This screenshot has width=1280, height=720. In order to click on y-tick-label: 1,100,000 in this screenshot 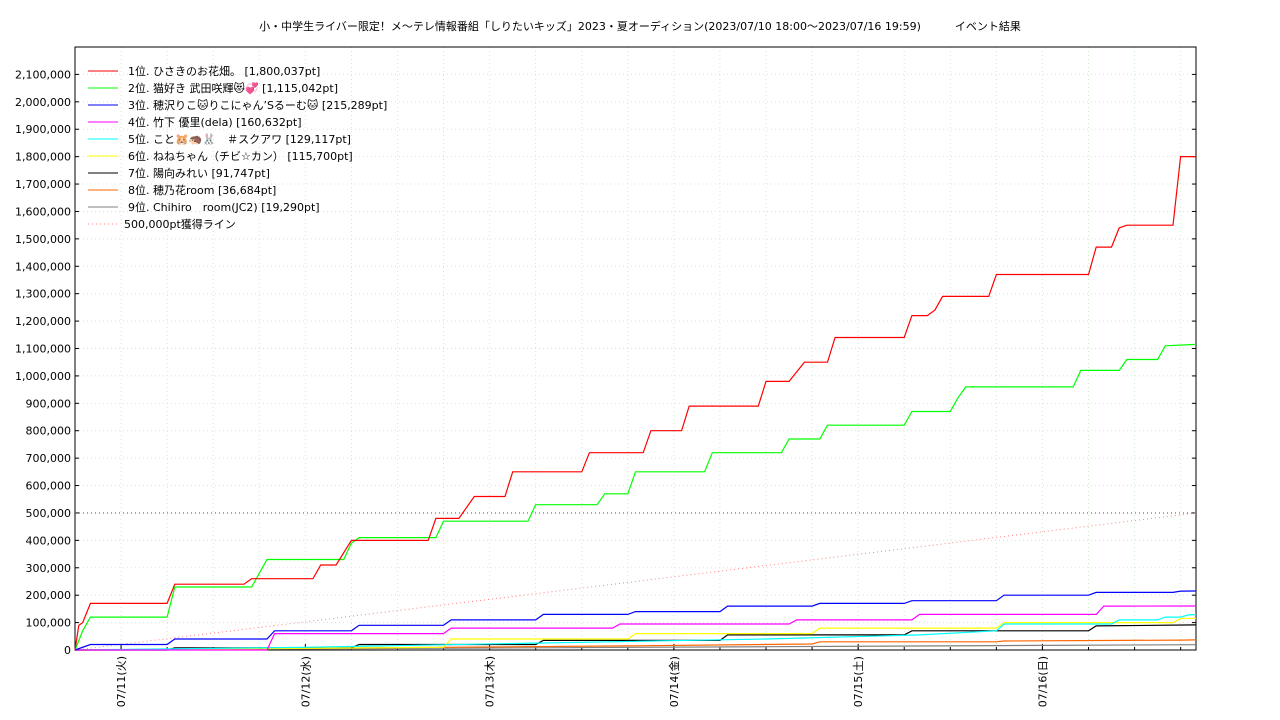, I will do `click(43, 349)`.